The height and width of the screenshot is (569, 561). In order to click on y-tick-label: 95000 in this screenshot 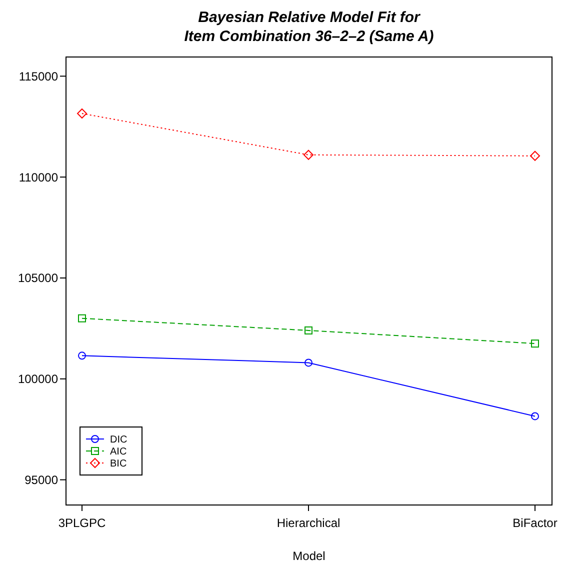, I will do `click(41, 479)`.